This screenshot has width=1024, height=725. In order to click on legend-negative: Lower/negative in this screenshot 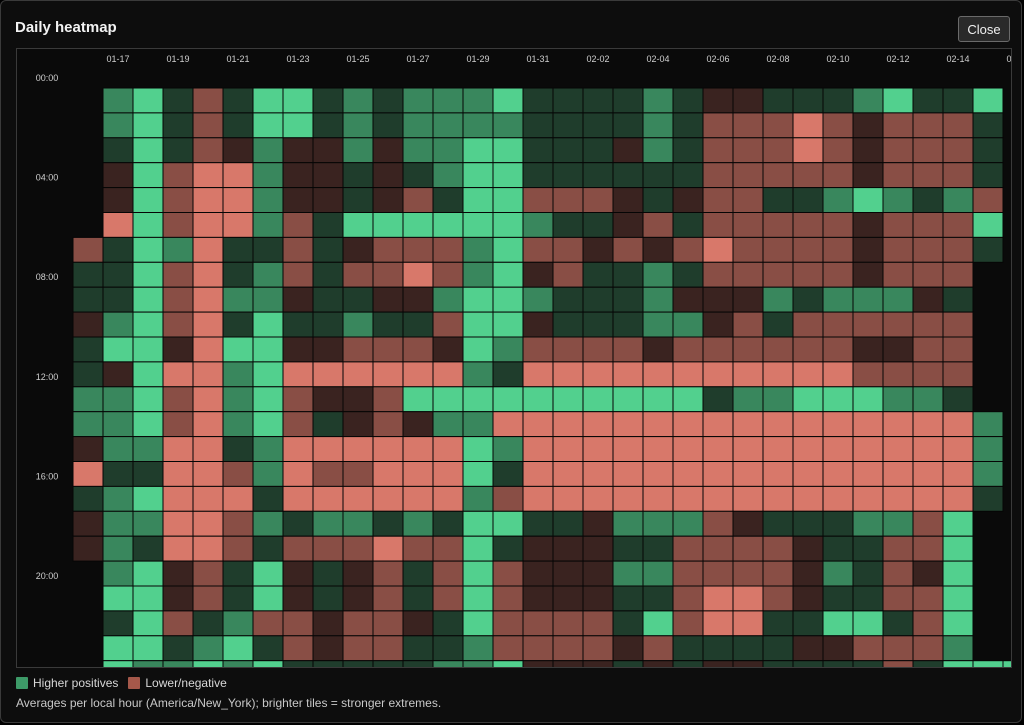, I will do `click(177, 683)`.